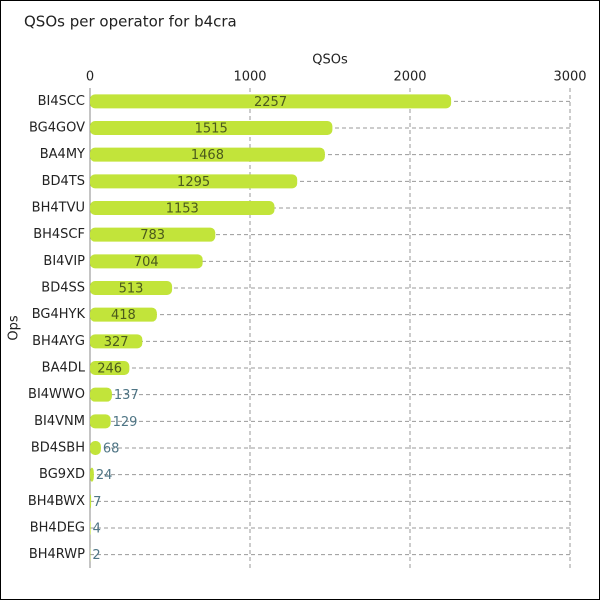 This screenshot has width=600, height=600. I want to click on x-tick-label: 1000, so click(249, 77).